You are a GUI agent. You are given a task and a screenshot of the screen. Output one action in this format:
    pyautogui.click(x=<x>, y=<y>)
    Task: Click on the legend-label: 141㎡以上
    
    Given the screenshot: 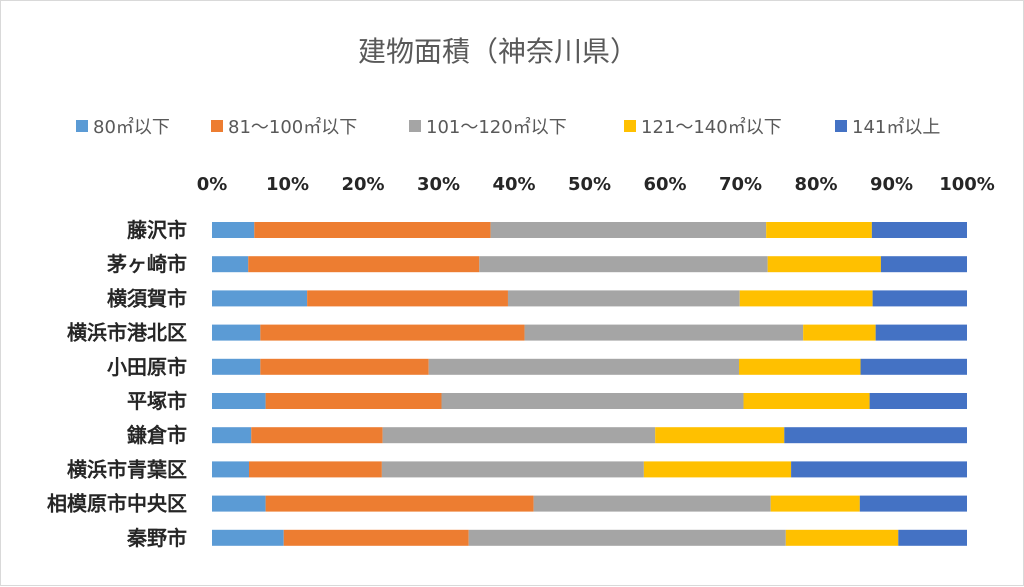 What is the action you would take?
    pyautogui.click(x=896, y=127)
    